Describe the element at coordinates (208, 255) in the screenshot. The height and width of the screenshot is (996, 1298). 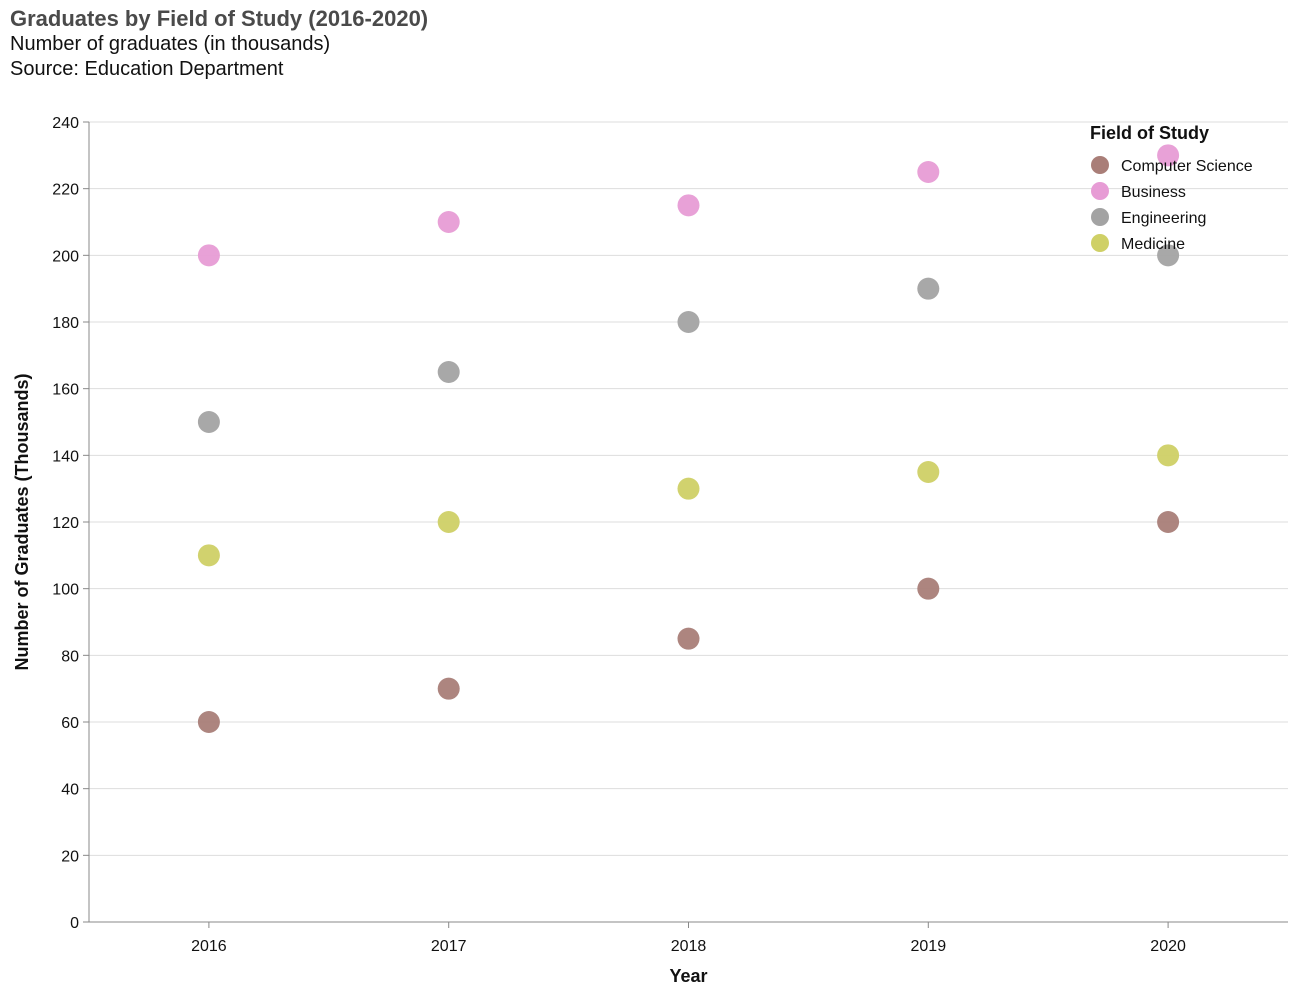
I see `data-point-business-2016` at that location.